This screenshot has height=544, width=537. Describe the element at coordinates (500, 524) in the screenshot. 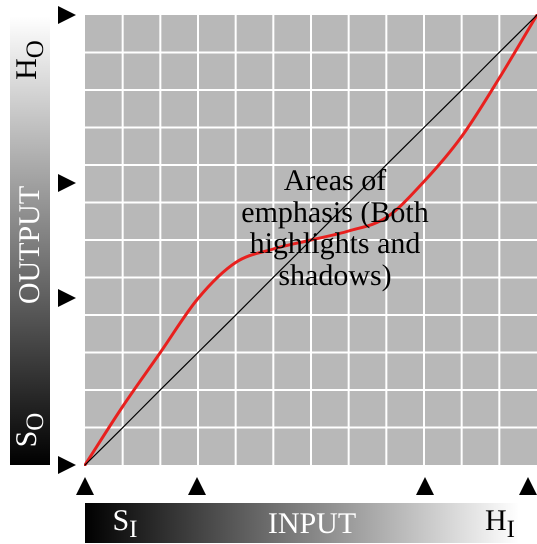

I see `text: H$_{I}$` at that location.